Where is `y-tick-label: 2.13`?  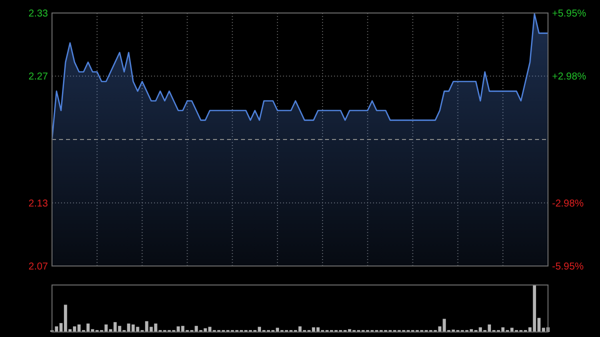 y-tick-label: 2.13 is located at coordinates (38, 204).